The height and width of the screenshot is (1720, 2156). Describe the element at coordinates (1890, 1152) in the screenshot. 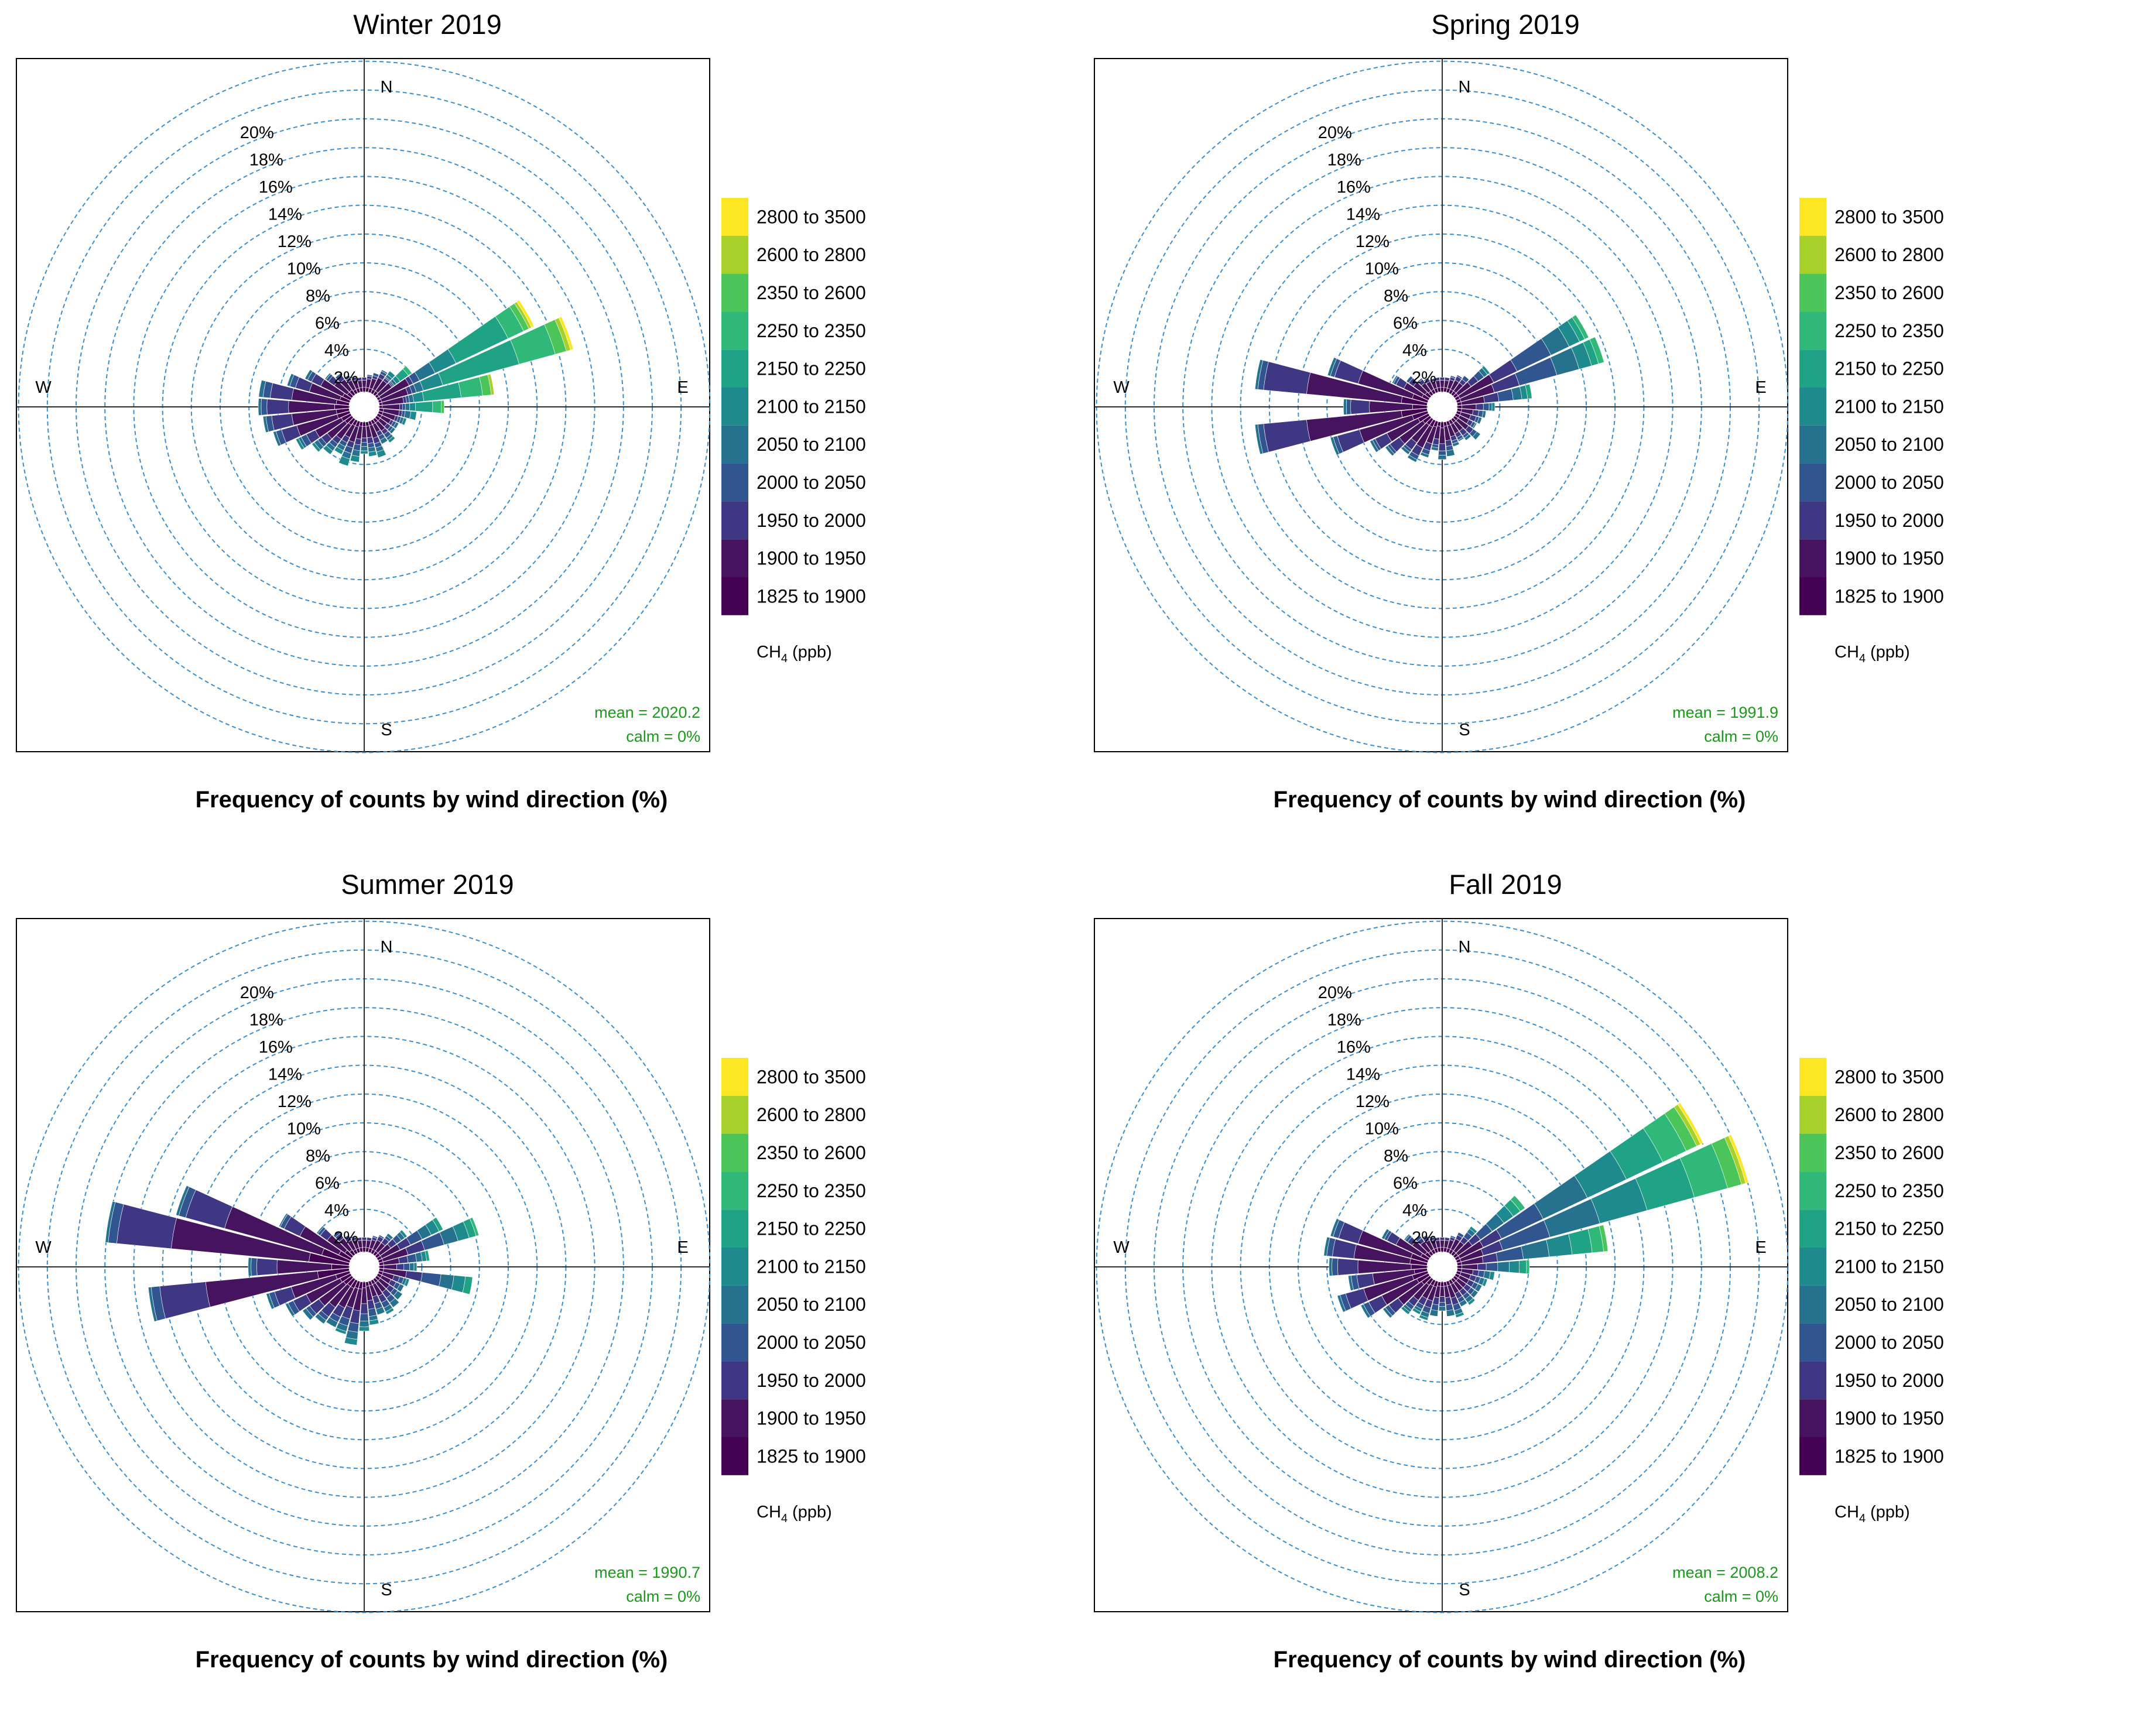

I see `legend-label-8: 2350 to 2600` at that location.